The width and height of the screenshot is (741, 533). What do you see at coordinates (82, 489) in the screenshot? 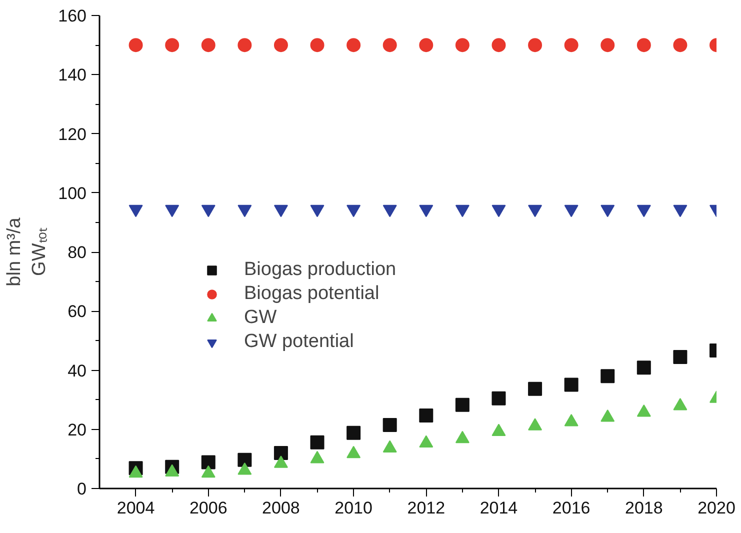
I see `y-tick-label: 0` at bounding box center [82, 489].